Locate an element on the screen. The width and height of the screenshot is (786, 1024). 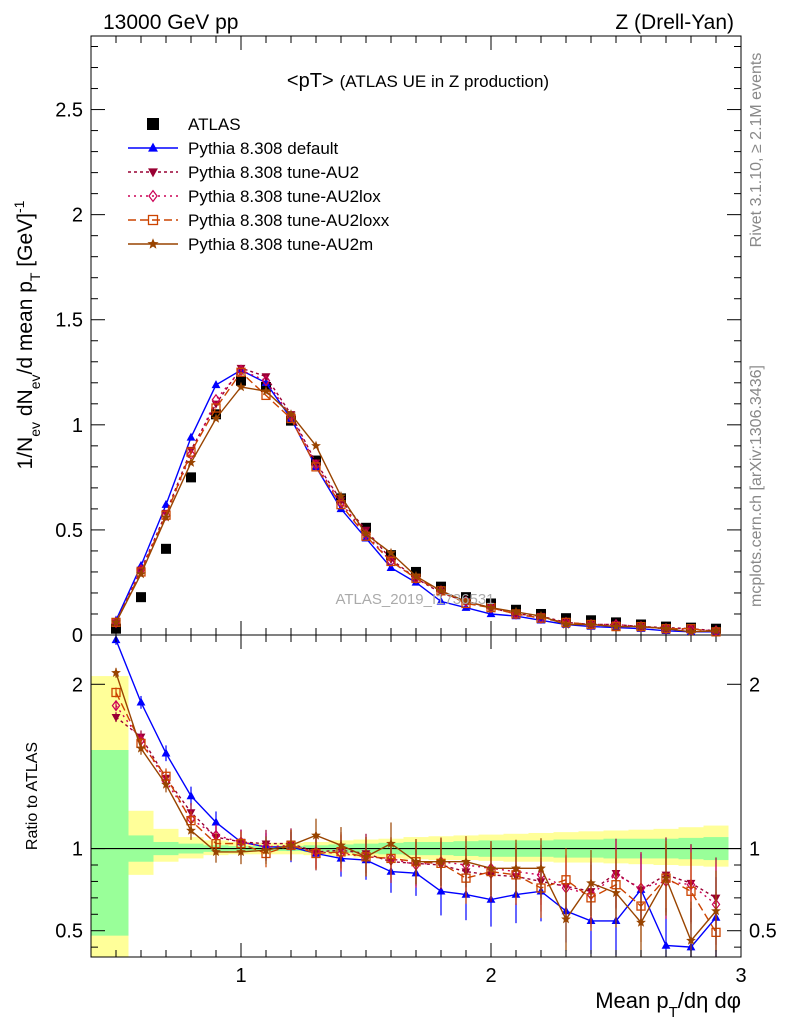
x-axis-label: Mean pT/dη dφ is located at coordinates (668, 1004).